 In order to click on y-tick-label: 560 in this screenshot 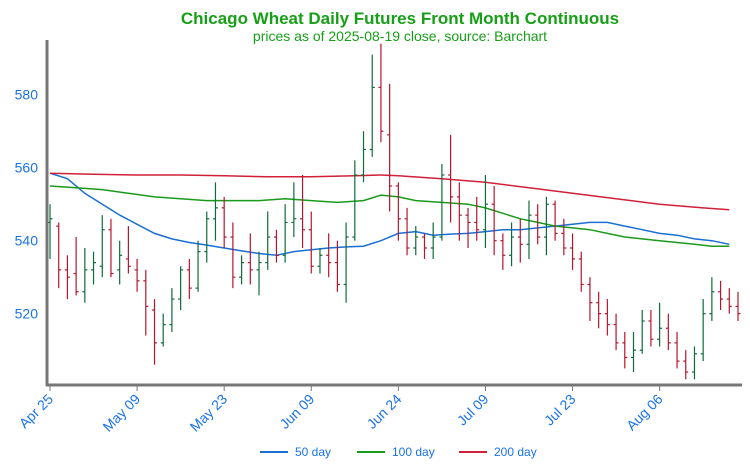, I will do `click(27, 168)`.